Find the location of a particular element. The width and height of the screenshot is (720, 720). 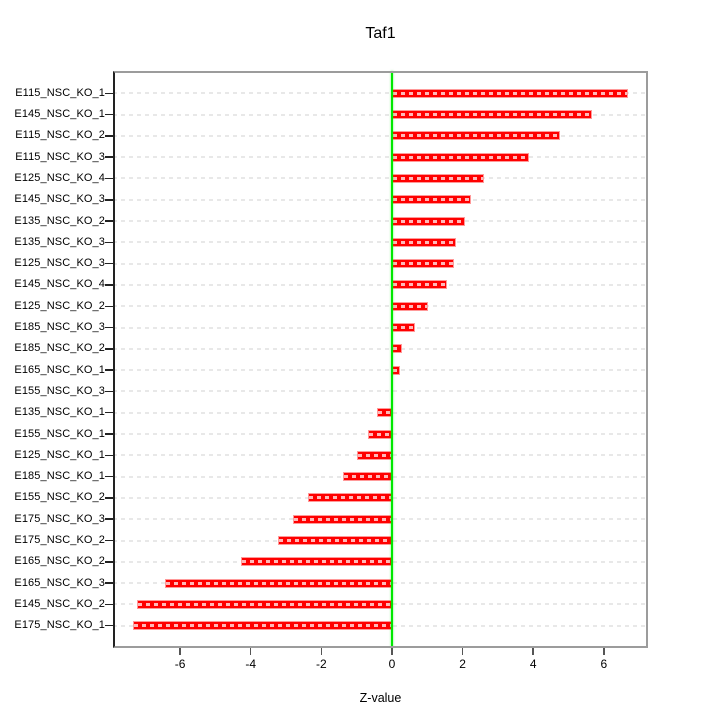

y-axis-label: E115_NSC_KO_2 is located at coordinates (60, 135).